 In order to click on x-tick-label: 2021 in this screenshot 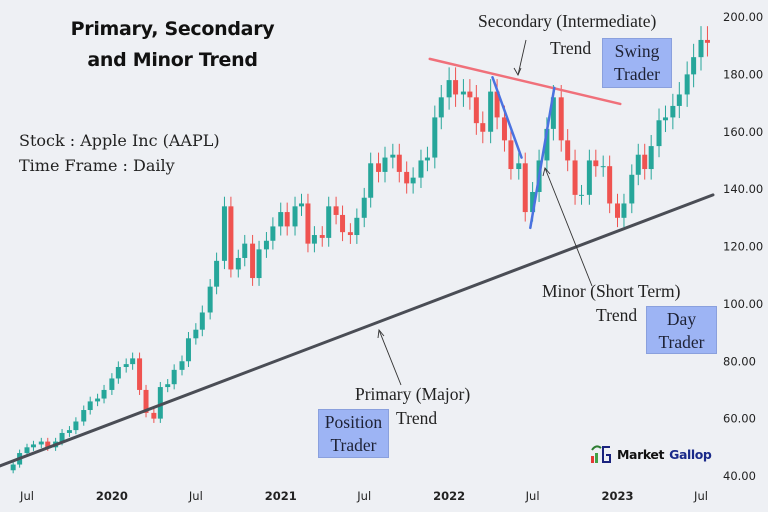, I will do `click(281, 496)`.